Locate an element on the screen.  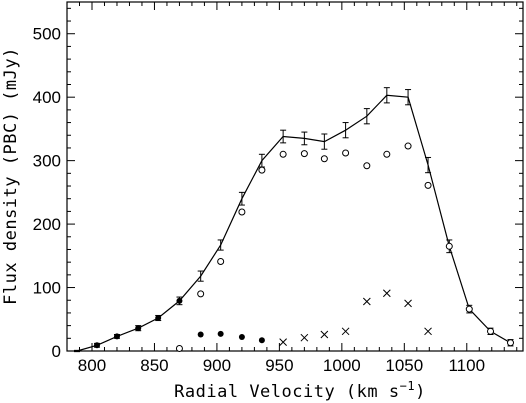
y-tick-label: 100 is located at coordinates (47, 288).